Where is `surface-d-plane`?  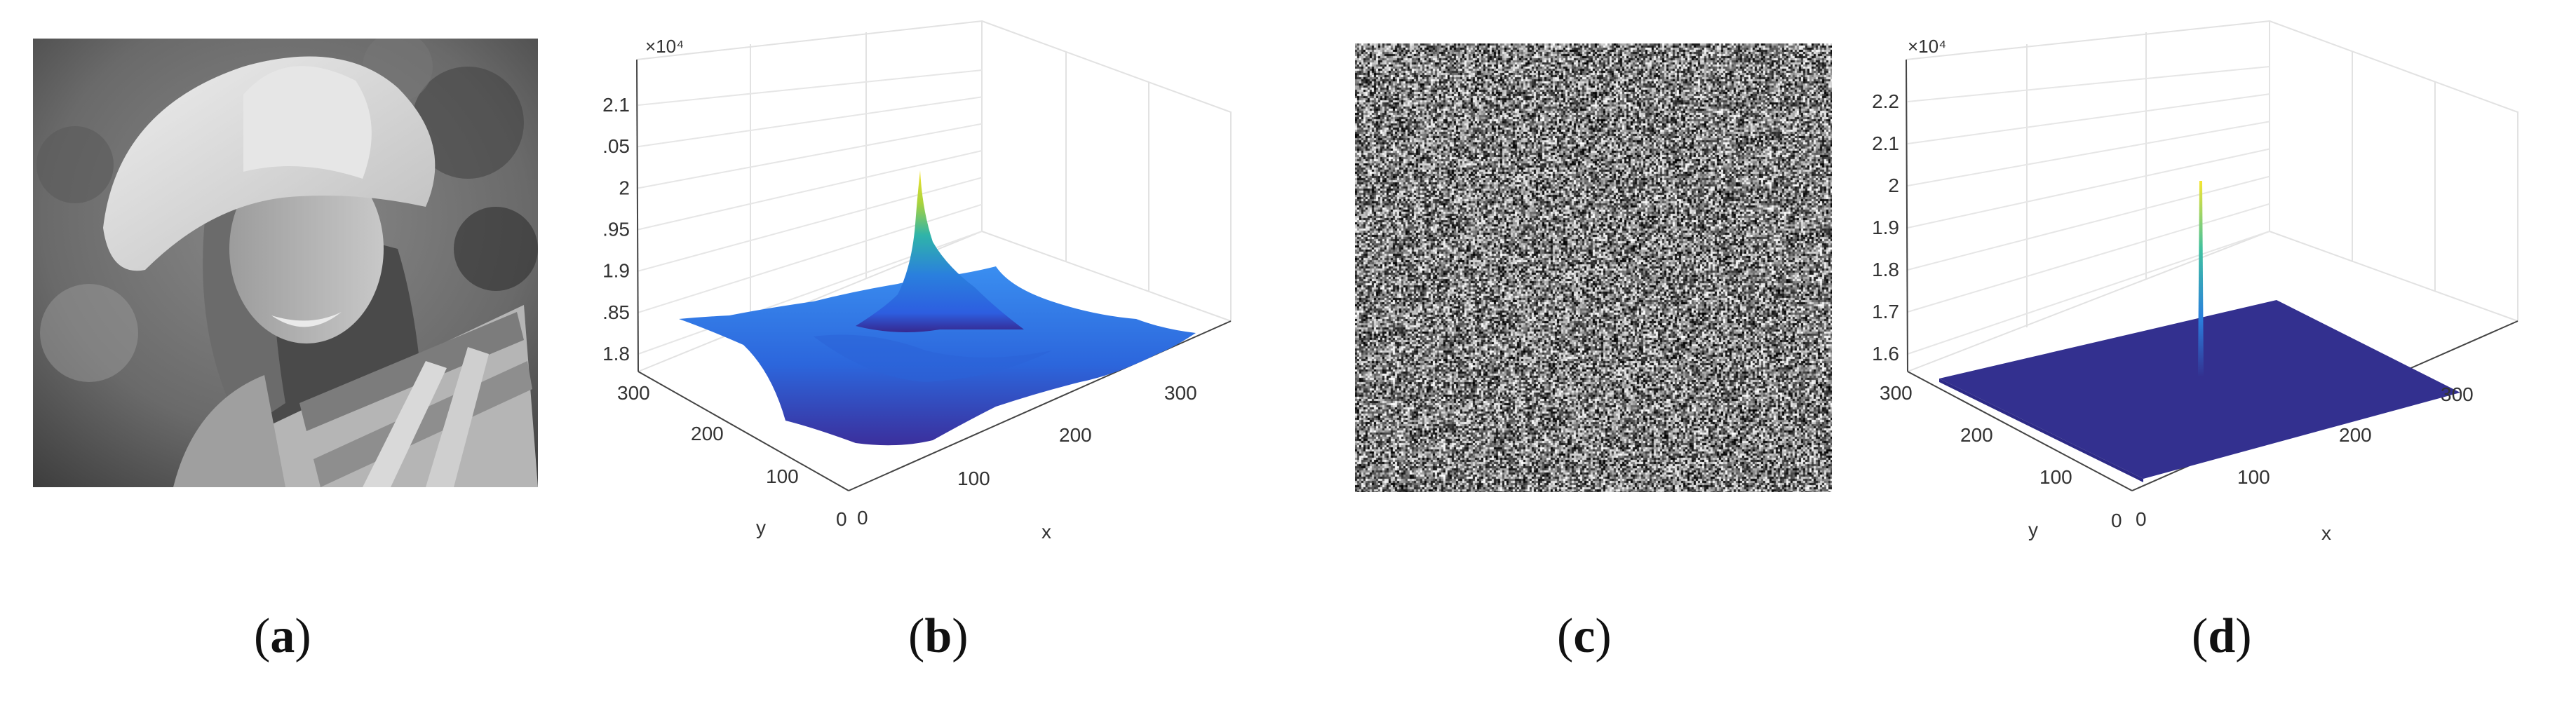 surface-d-plane is located at coordinates (2199, 389).